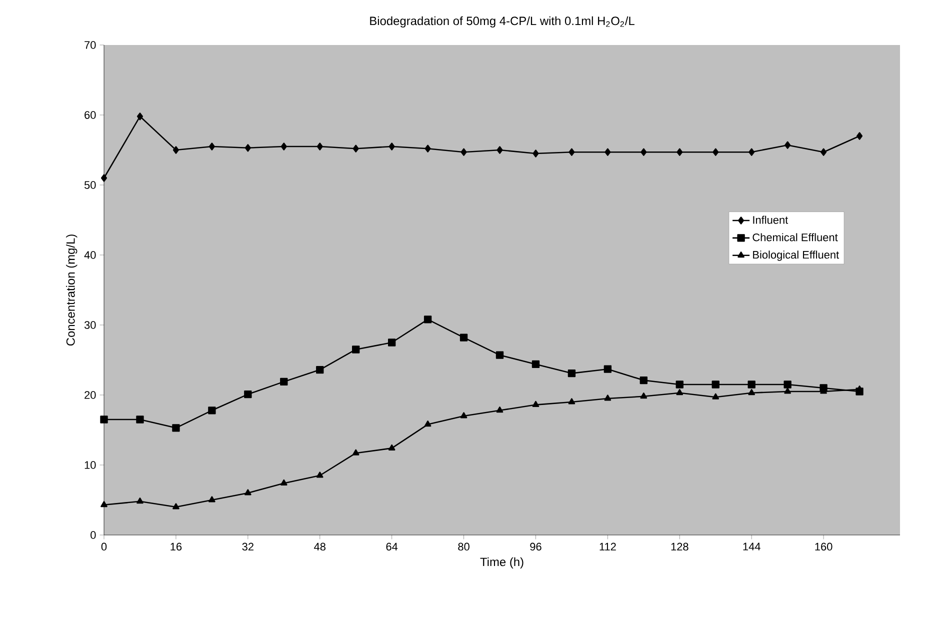 This screenshot has height=637, width=936. I want to click on y-tick-label: 60, so click(90, 115).